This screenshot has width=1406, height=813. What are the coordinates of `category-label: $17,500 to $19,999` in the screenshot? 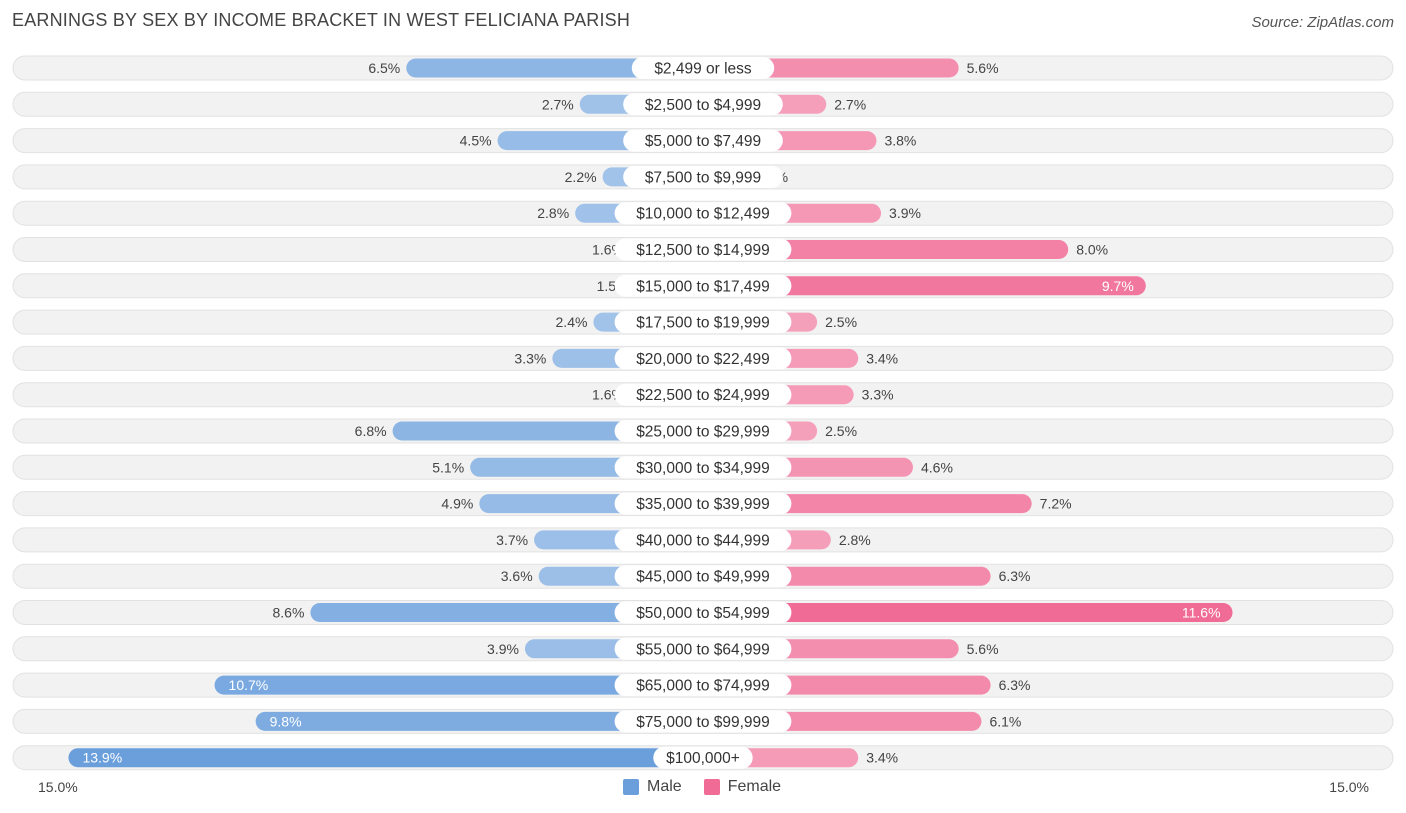 It's located at (703, 323).